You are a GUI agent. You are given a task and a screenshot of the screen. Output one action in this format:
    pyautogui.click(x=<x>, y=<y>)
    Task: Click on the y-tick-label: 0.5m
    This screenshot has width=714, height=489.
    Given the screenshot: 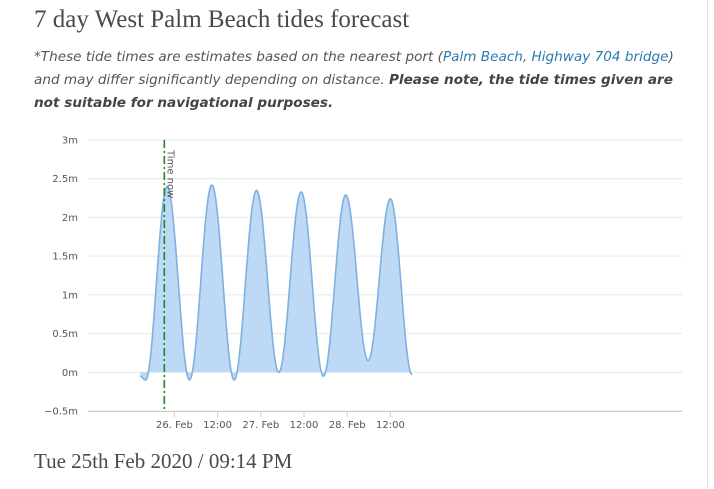 What is the action you would take?
    pyautogui.click(x=65, y=334)
    